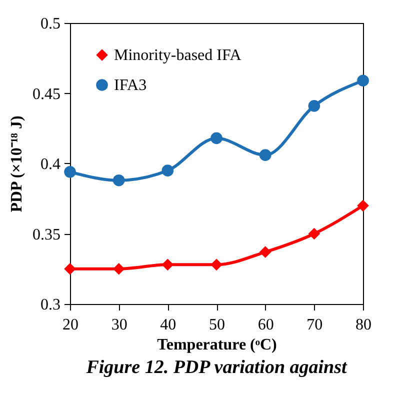  What do you see at coordinates (130, 85) in the screenshot?
I see `legend-label: IFA3` at bounding box center [130, 85].